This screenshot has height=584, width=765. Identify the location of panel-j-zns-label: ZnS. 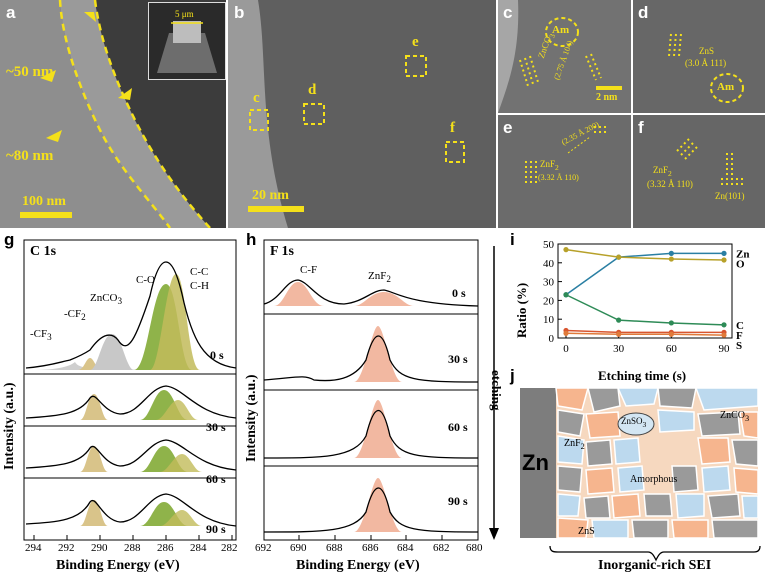
(586, 531).